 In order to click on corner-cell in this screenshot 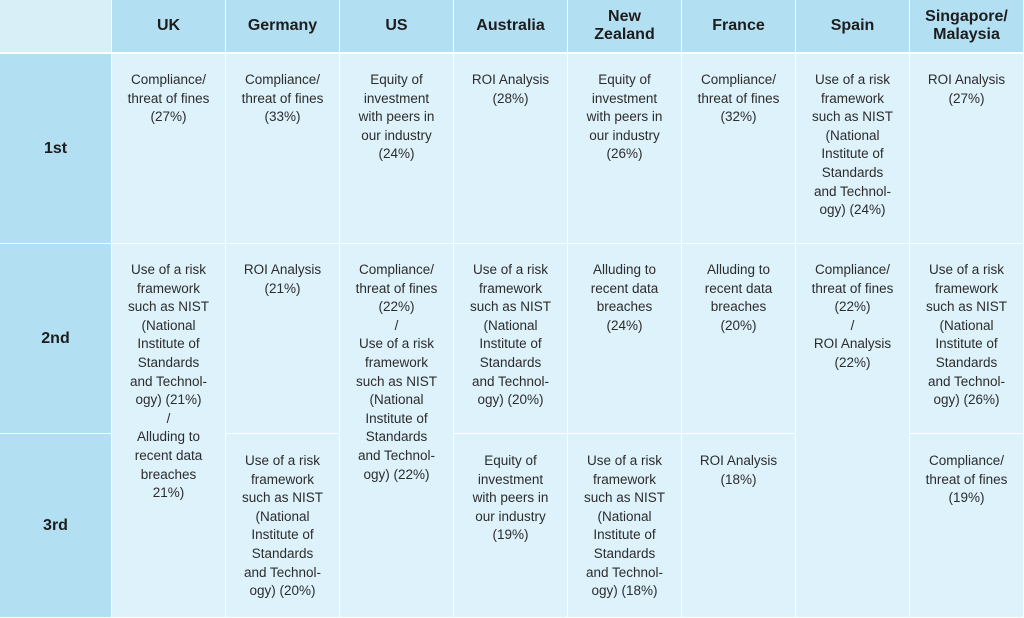, I will do `click(56, 27)`.